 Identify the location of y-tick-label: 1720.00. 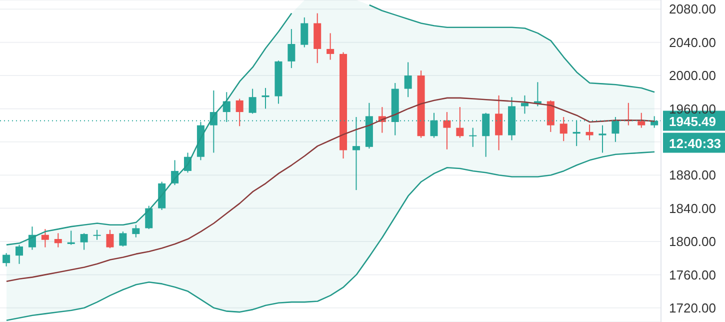
(692, 308).